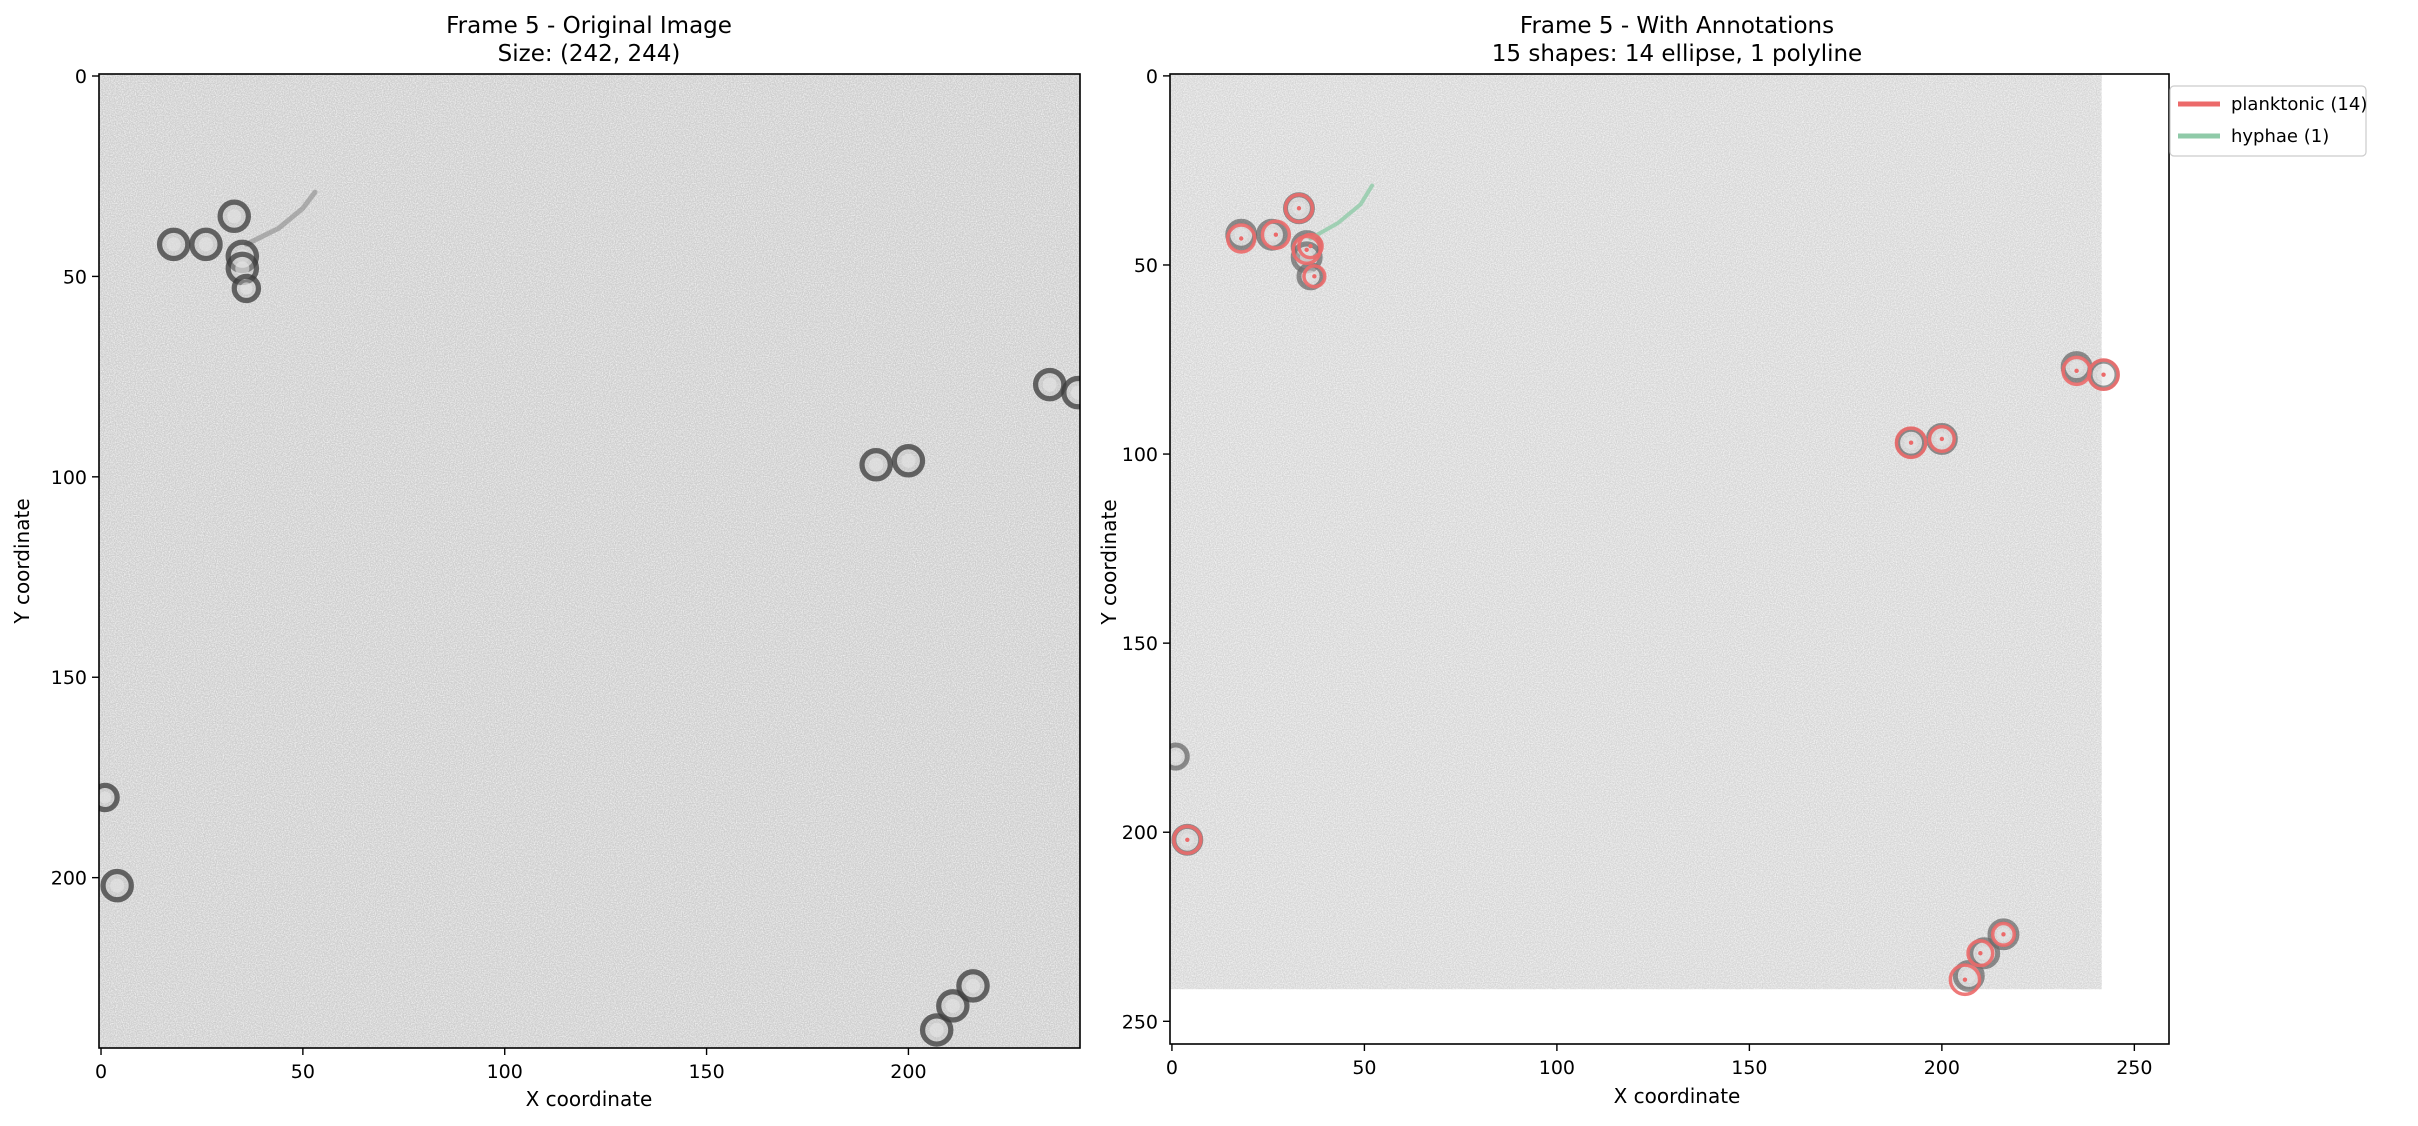 This screenshot has height=1126, width=2418. I want to click on legend-label-planktonic: planktonic (14), so click(2299, 104).